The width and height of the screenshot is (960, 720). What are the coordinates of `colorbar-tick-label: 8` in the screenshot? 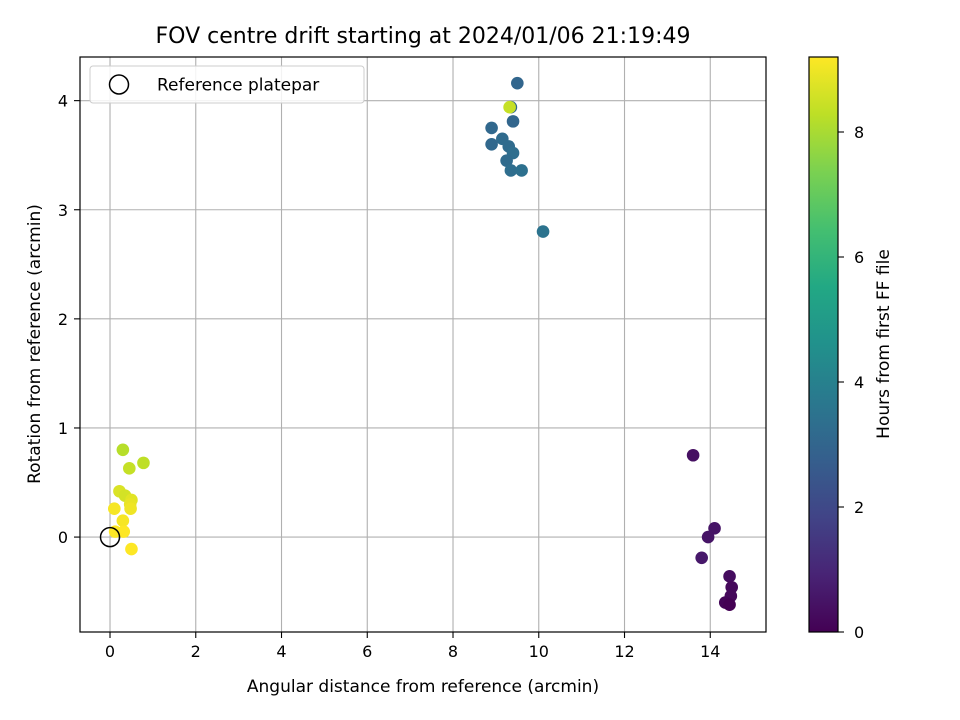 It's located at (859, 132).